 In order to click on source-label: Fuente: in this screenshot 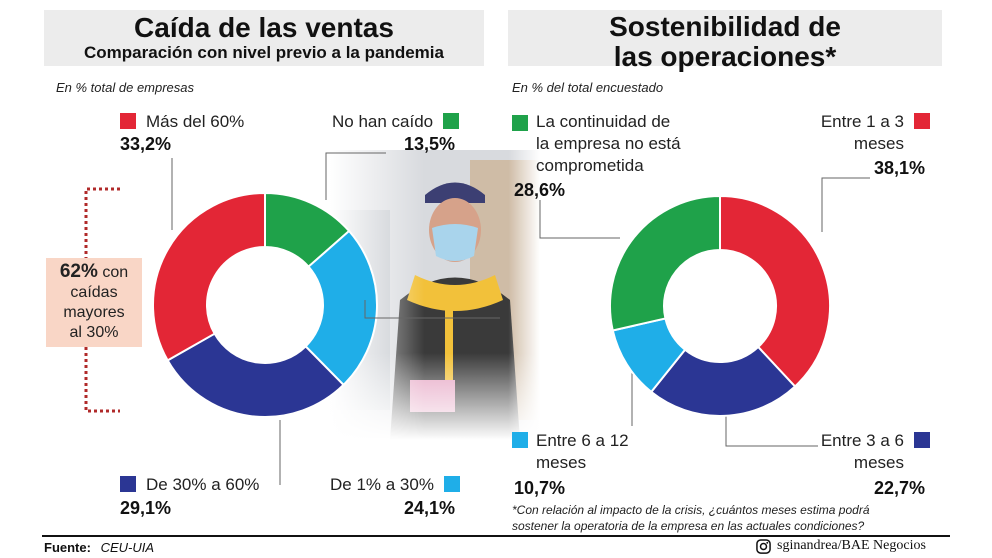, I will do `click(67, 547)`.